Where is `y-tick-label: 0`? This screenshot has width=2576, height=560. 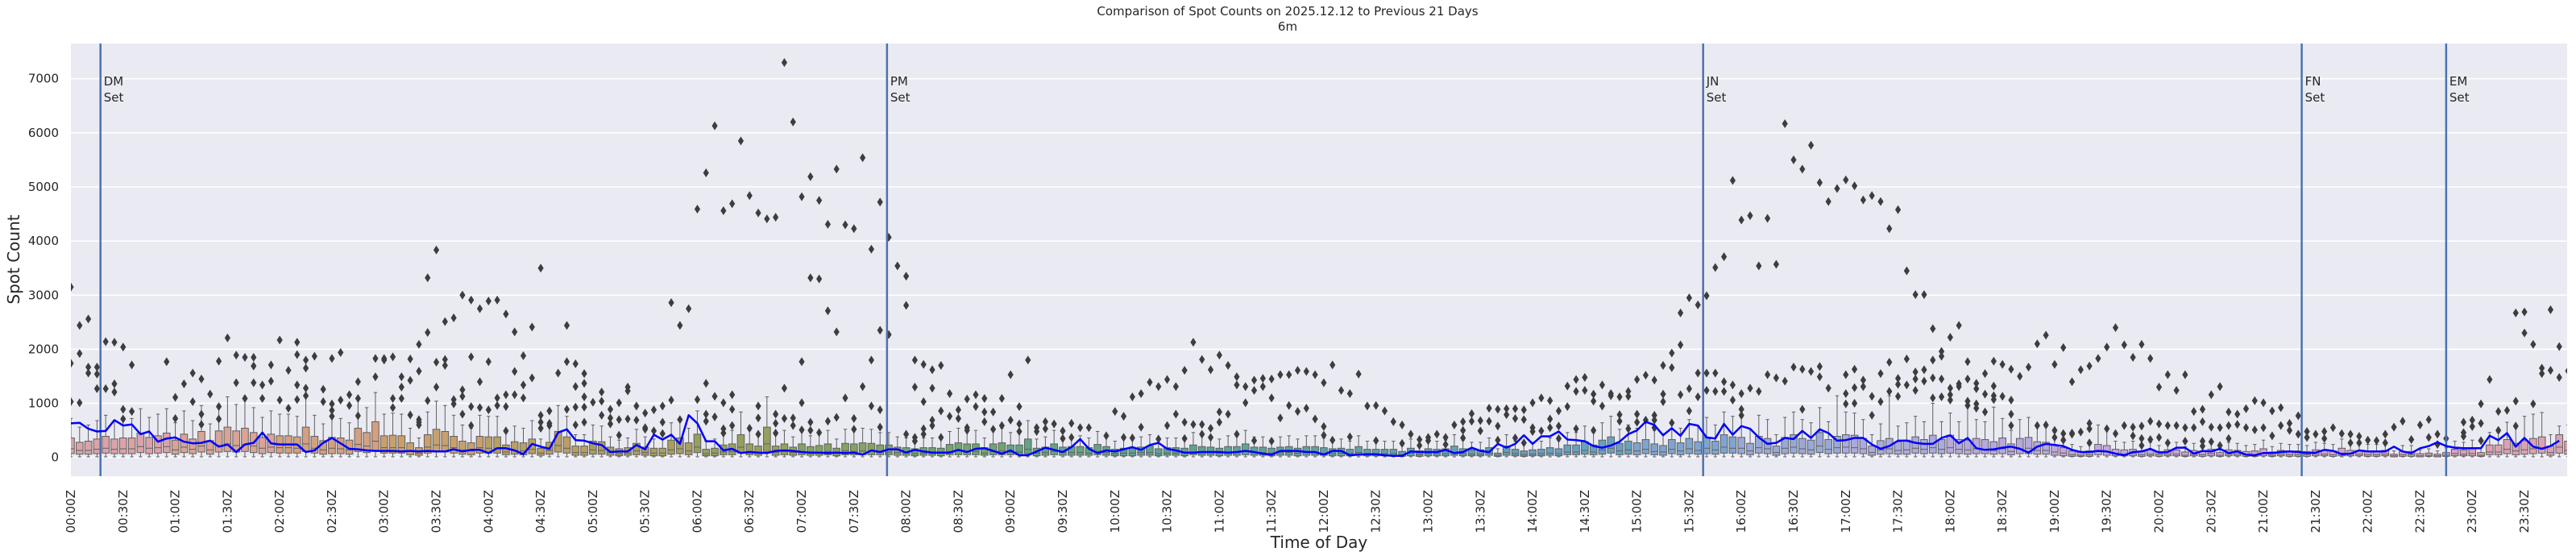
y-tick-label: 0 is located at coordinates (55, 457).